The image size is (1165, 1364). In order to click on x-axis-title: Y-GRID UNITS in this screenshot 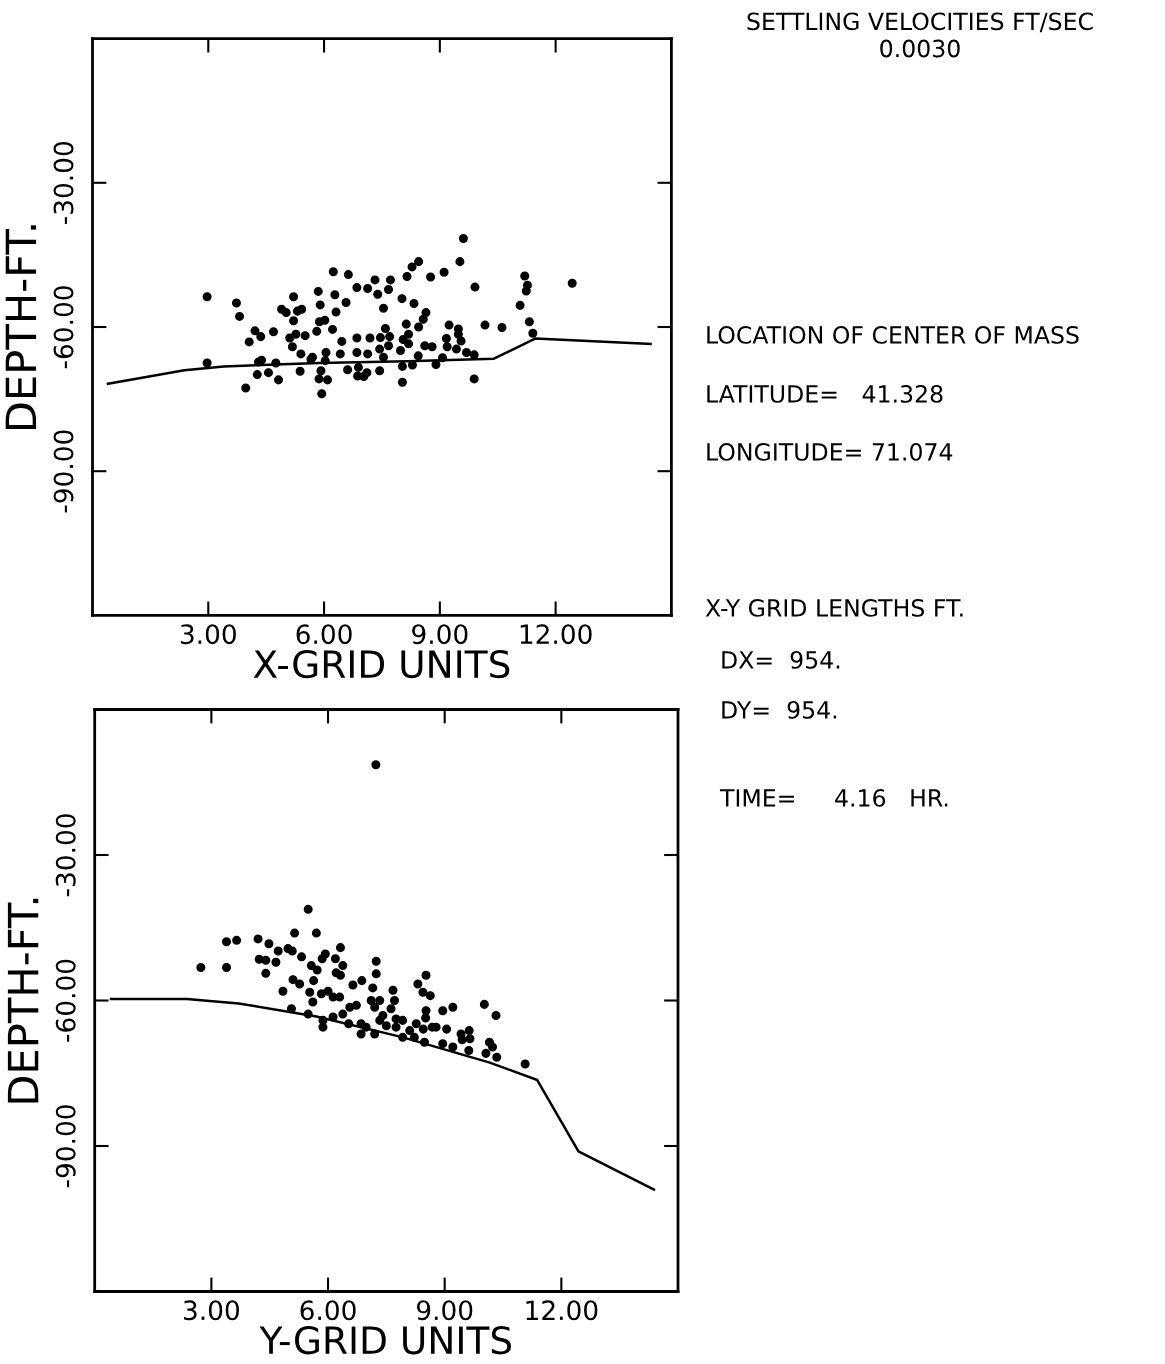, I will do `click(385, 1340)`.